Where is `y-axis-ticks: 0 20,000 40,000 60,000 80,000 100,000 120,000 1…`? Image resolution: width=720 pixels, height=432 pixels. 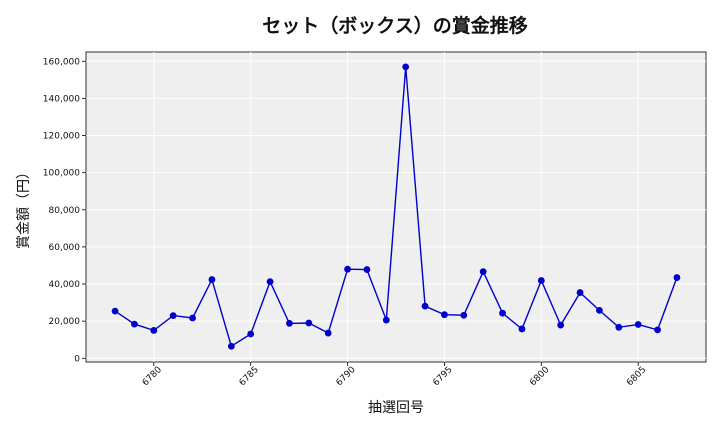 y-axis-ticks: 0 20,000 40,000 60,000 80,000 100,000 120,000 1… is located at coordinates (64, 210).